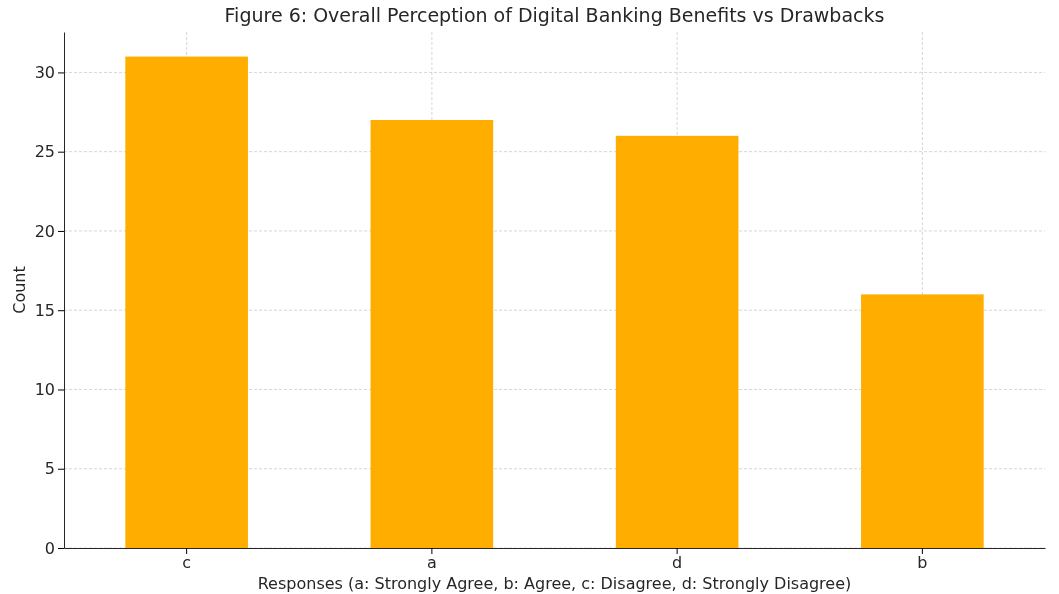 The width and height of the screenshot is (1059, 594). What do you see at coordinates (44, 390) in the screenshot?
I see `y-tick-label: 10` at bounding box center [44, 390].